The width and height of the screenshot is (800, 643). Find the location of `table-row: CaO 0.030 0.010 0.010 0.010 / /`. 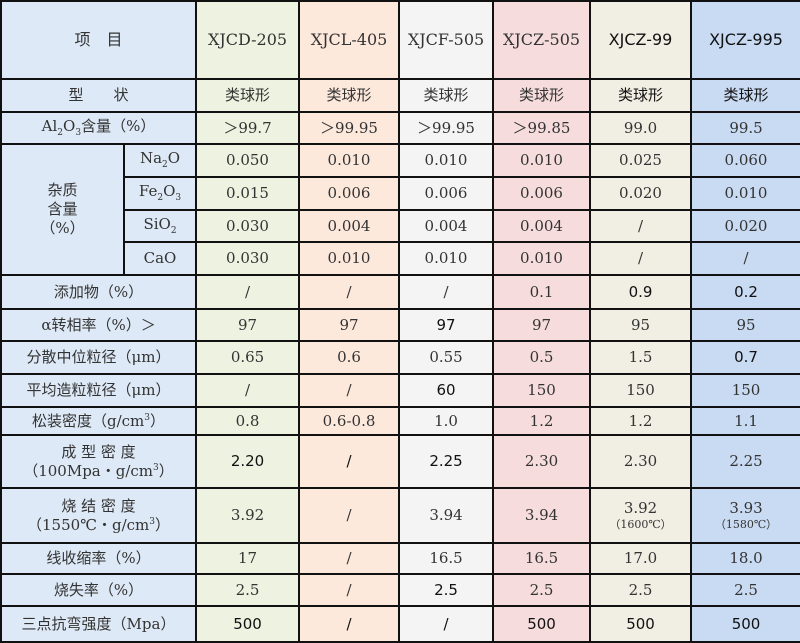

table-row: CaO 0.030 0.010 0.010 0.010 / / is located at coordinates (400, 258).